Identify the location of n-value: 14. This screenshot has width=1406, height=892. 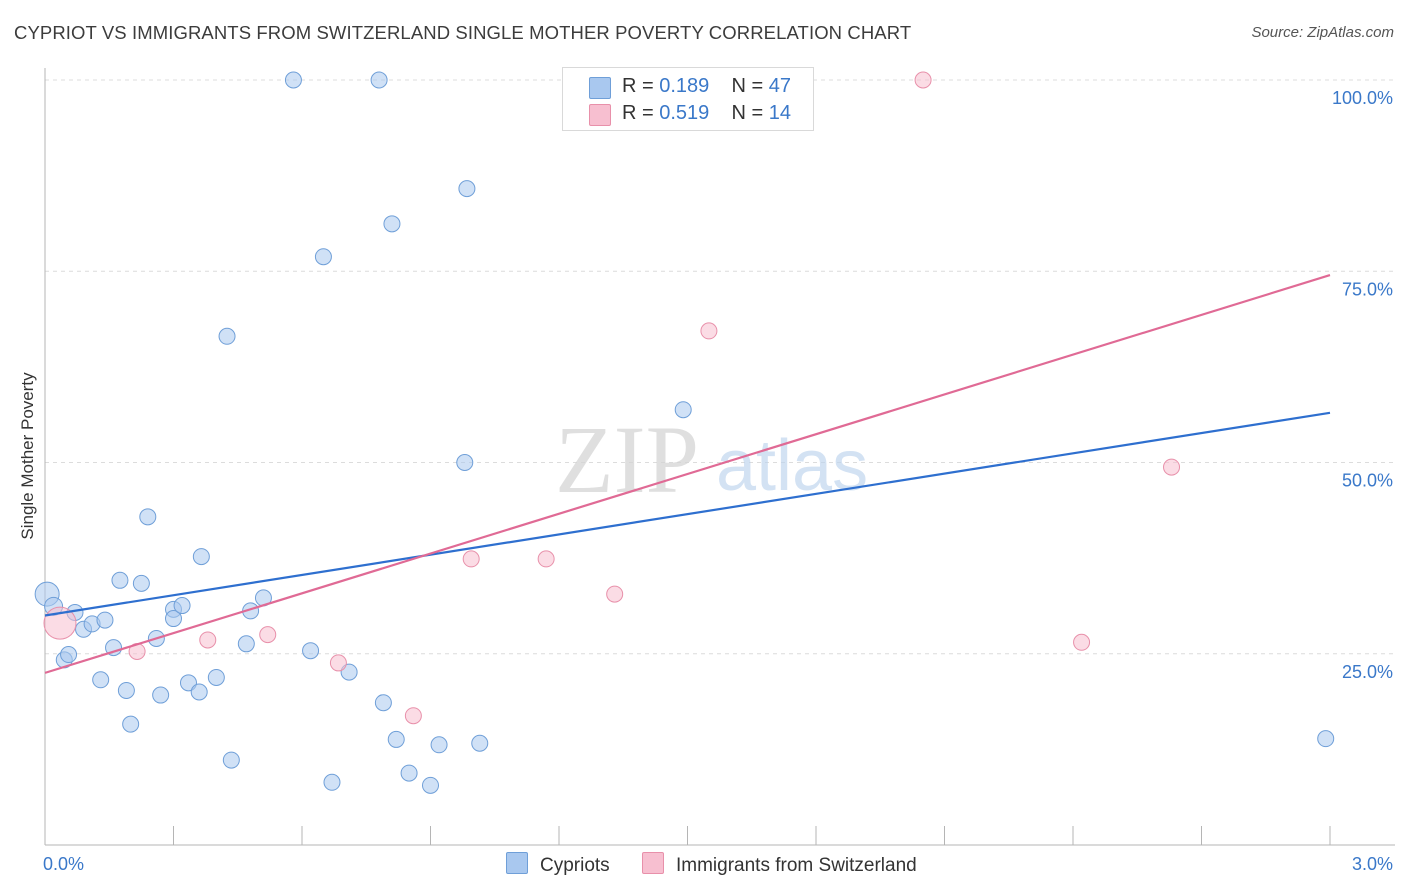
(780, 113).